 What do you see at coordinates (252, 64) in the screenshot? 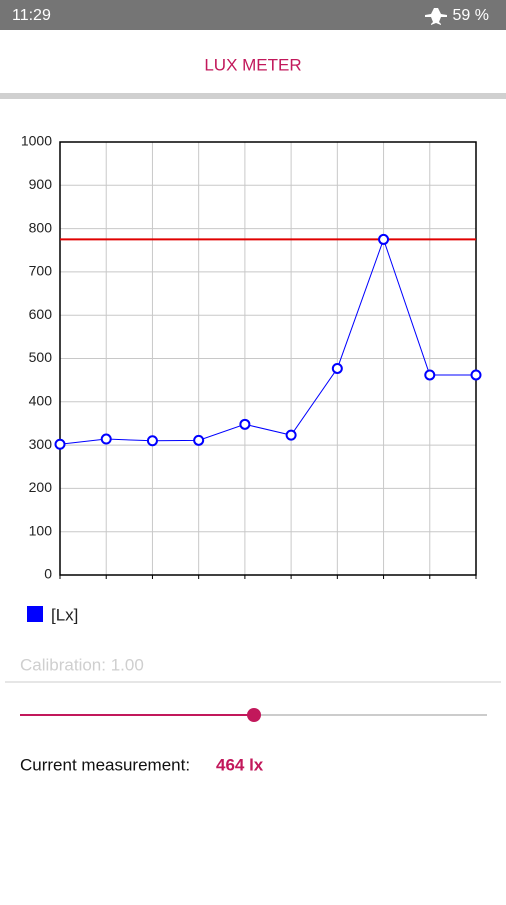
I see `app-title: LUX METER` at bounding box center [252, 64].